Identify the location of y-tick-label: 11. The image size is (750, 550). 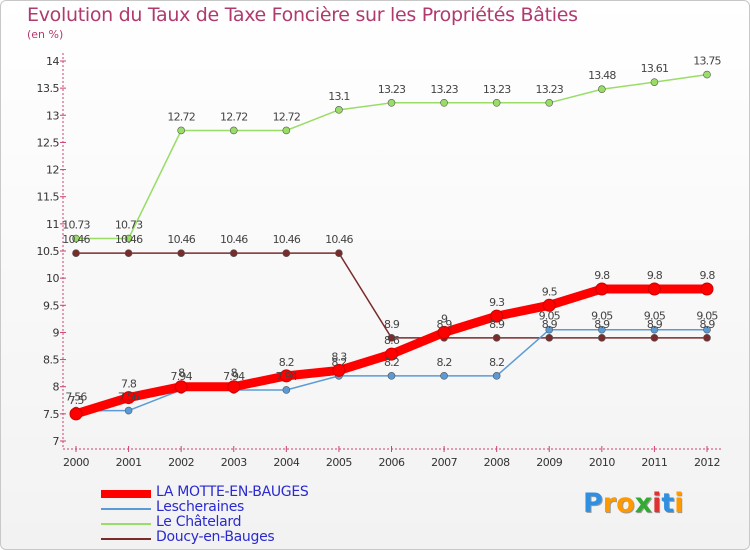
(52, 224).